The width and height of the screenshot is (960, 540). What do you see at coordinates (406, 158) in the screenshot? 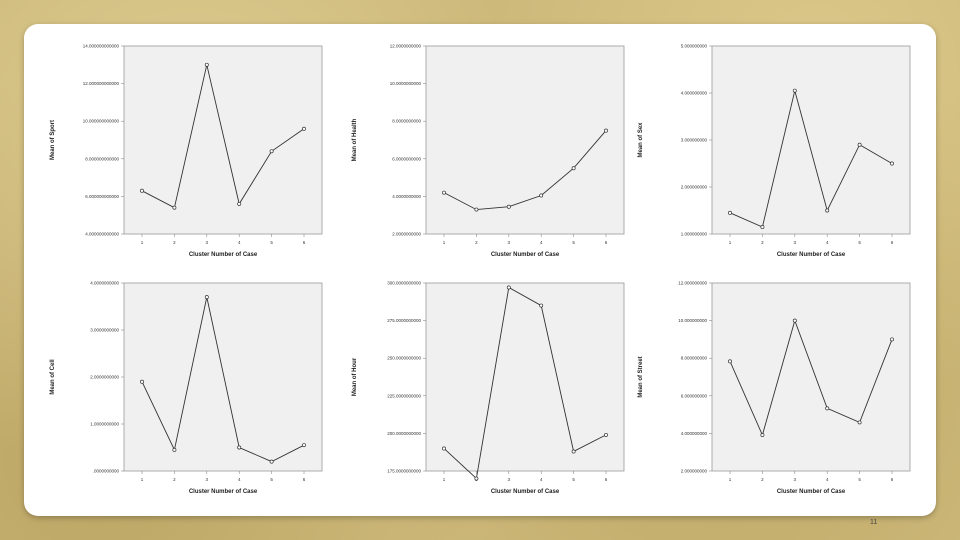
I see `y-tick-label: 6.0000000000` at bounding box center [406, 158].